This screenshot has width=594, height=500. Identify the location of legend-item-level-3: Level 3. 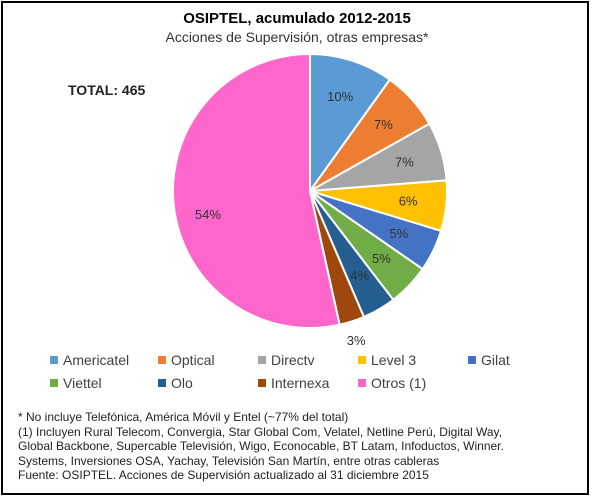
(387, 360).